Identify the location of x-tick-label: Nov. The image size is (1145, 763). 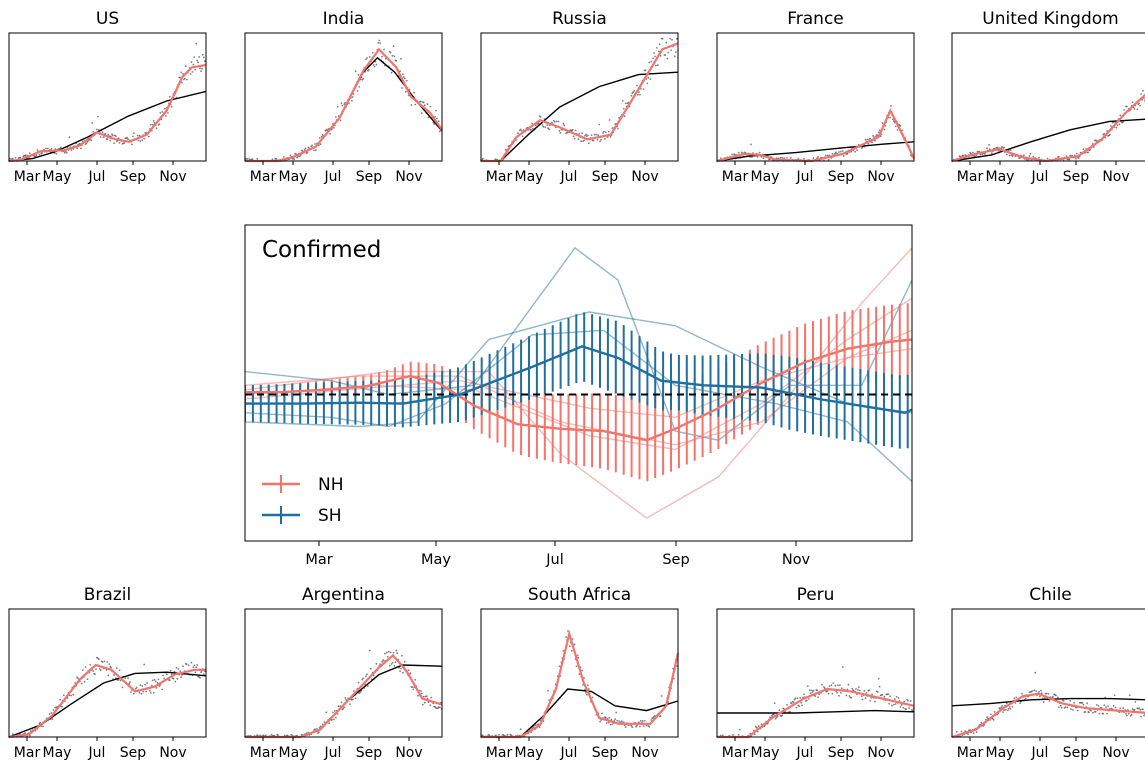
(172, 753).